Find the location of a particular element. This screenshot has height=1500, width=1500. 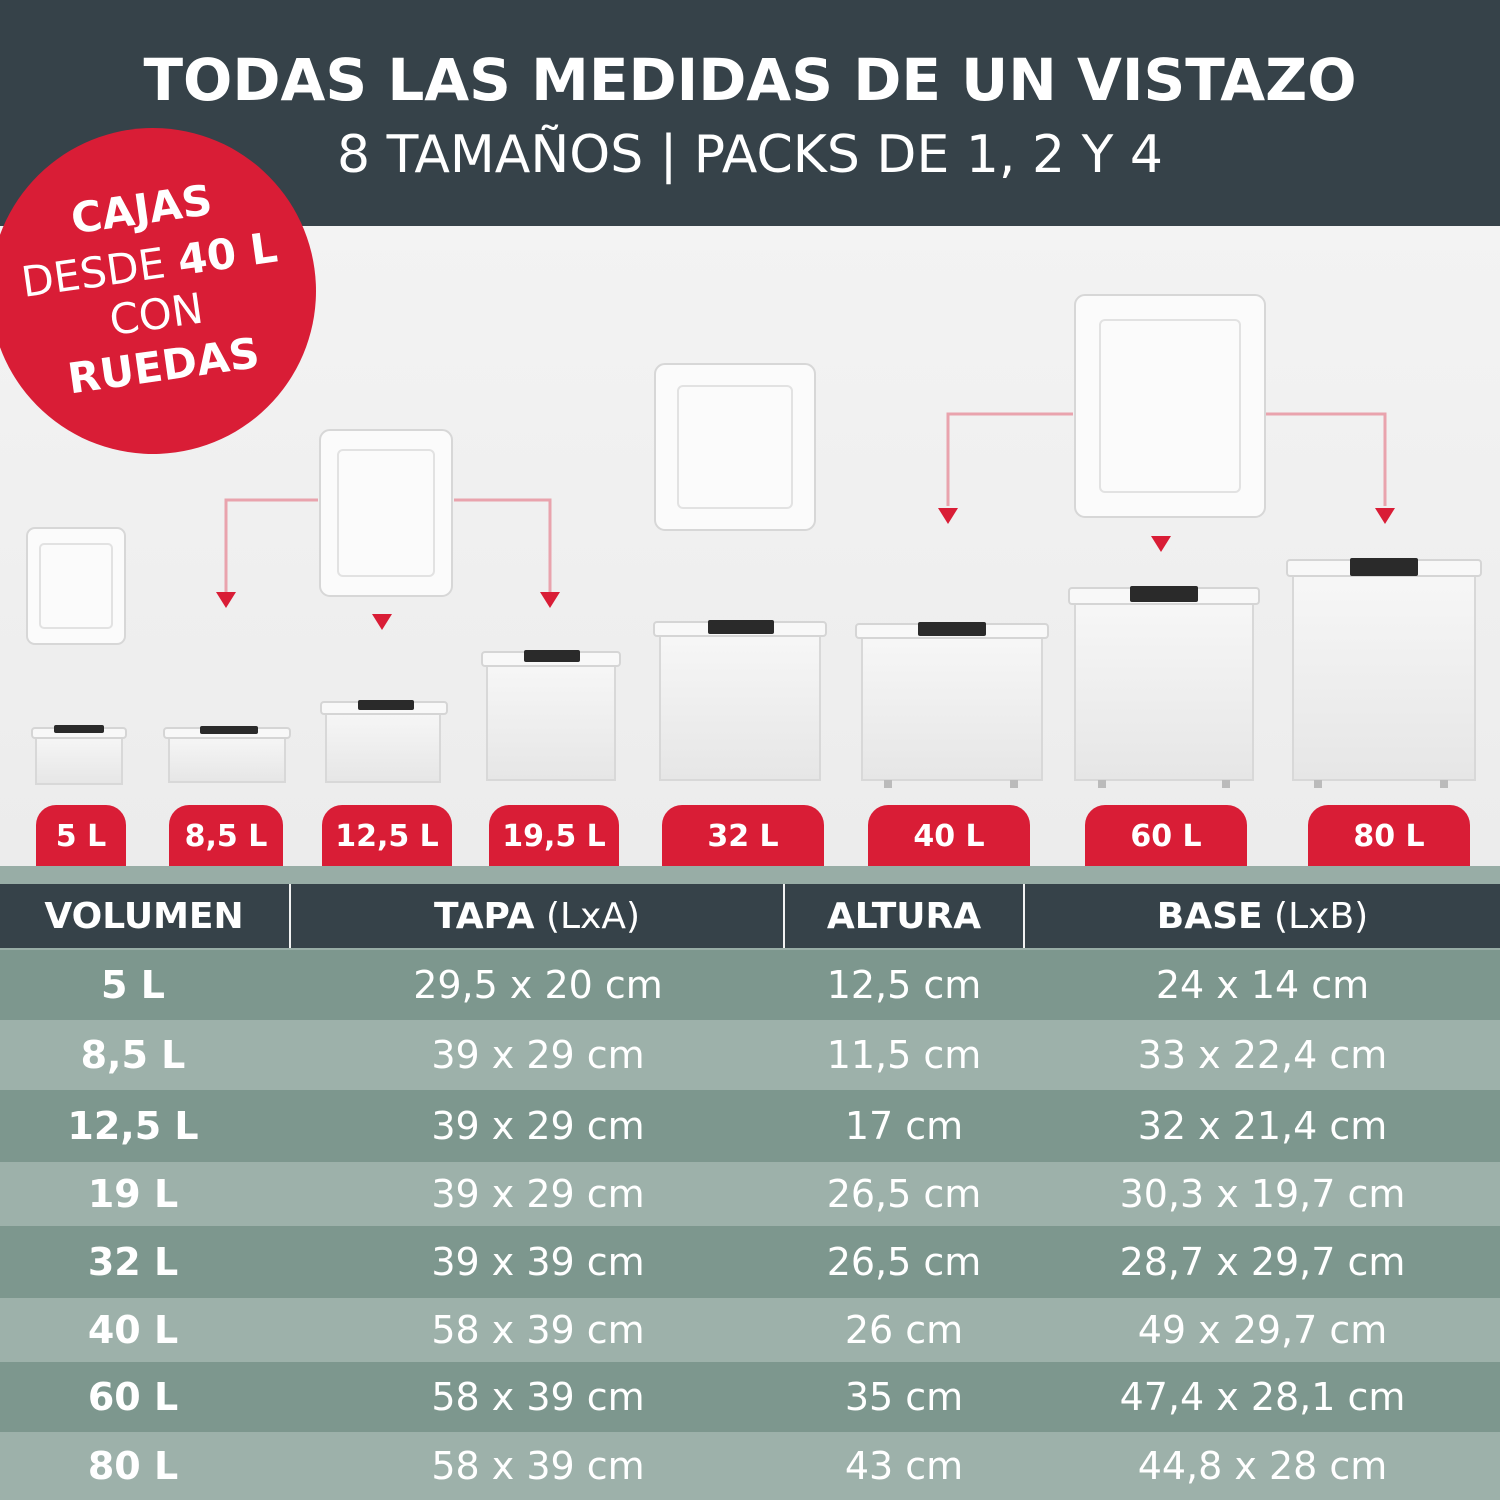

arrows-lid-12l is located at coordinates (388, 545).